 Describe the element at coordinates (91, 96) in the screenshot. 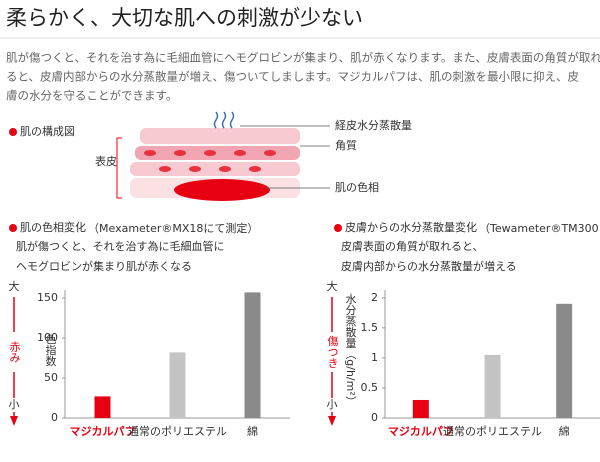

I see `intro-line: 膚の水分を守ることができます。` at that location.